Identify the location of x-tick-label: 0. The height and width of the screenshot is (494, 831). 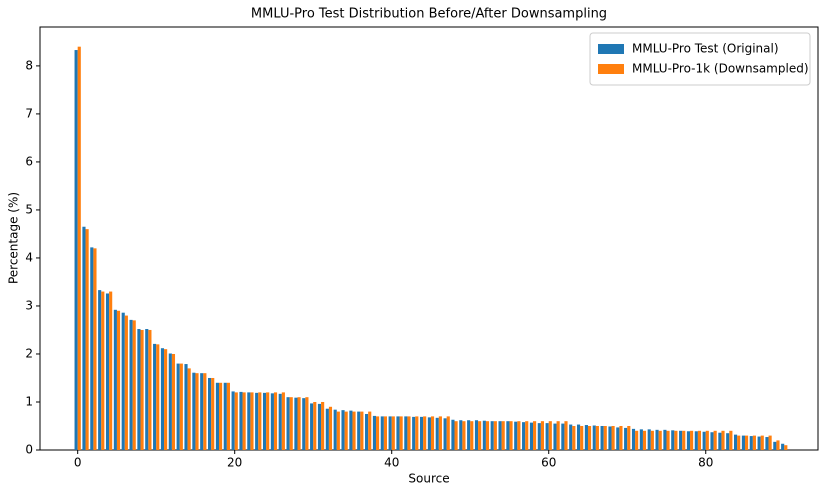
(78, 463).